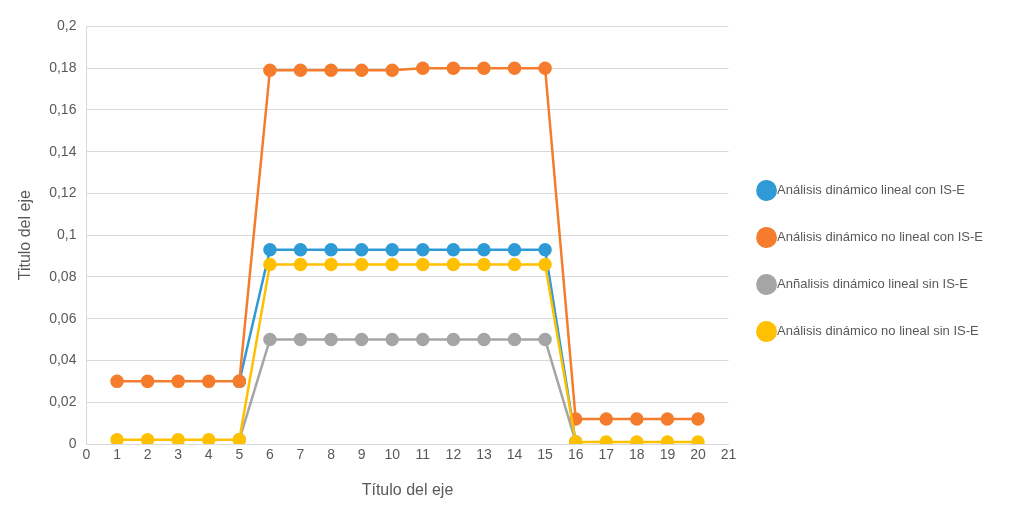 The image size is (1023, 519). I want to click on x-tick-label: 14, so click(514, 454).